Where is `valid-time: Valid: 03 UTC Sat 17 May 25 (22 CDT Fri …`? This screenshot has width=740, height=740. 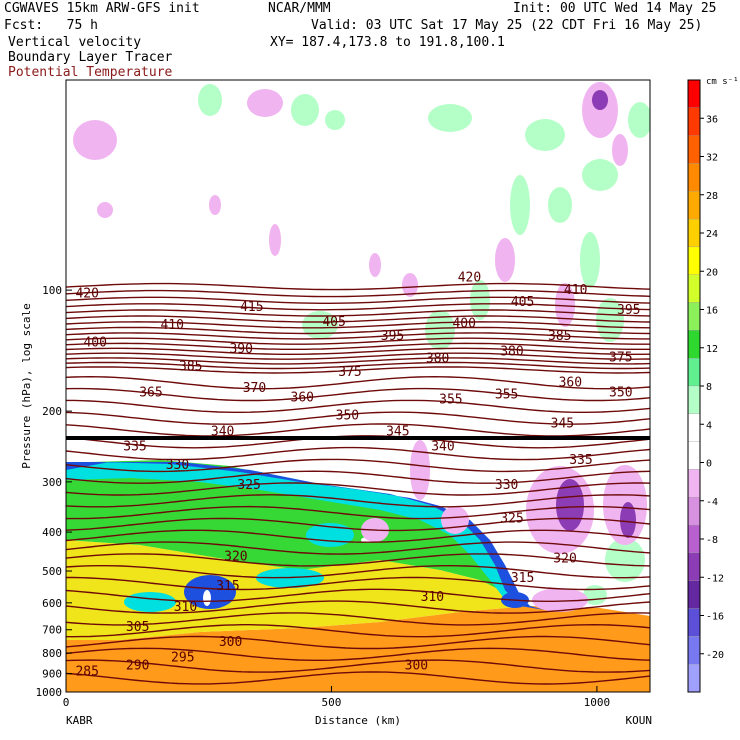 valid-time: Valid: 03 UTC Sat 17 May 25 (22 CDT Fri … is located at coordinates (507, 25).